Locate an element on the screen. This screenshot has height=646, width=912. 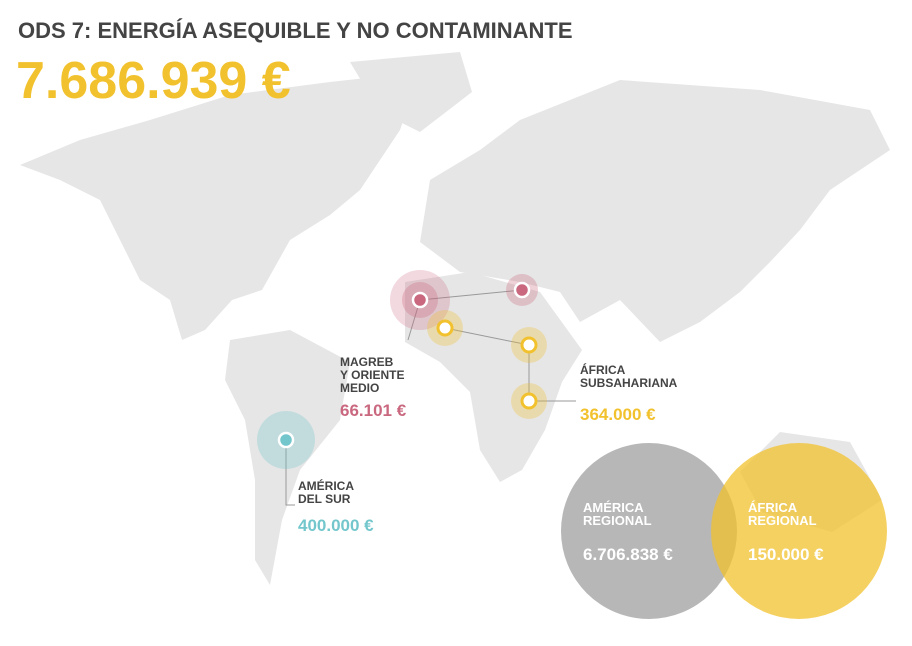
region-name: DEL SUR is located at coordinates (324, 499).